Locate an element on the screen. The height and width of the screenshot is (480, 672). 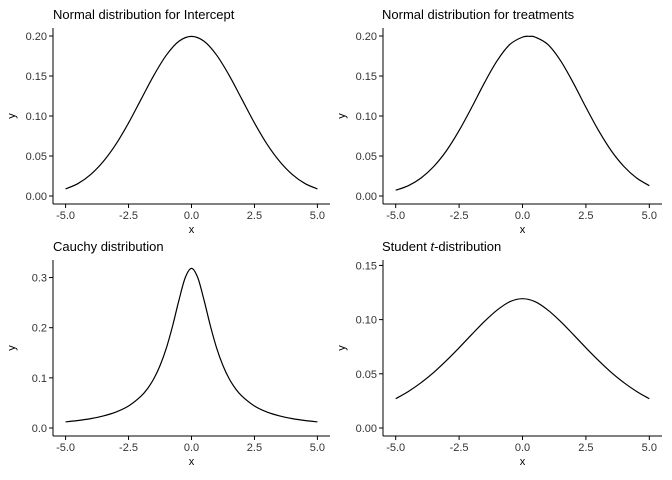
y-tick-label: 0.2 is located at coordinates (39, 329).